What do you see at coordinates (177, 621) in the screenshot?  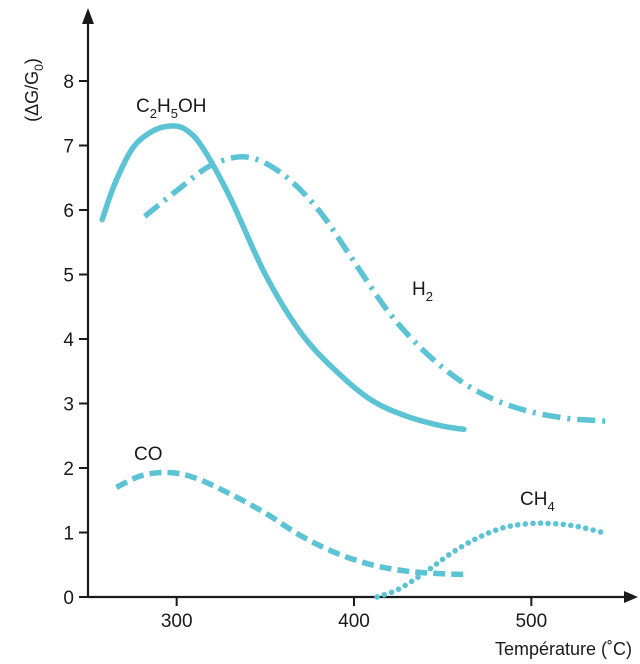 I see `x-tick-label: 300` at bounding box center [177, 621].